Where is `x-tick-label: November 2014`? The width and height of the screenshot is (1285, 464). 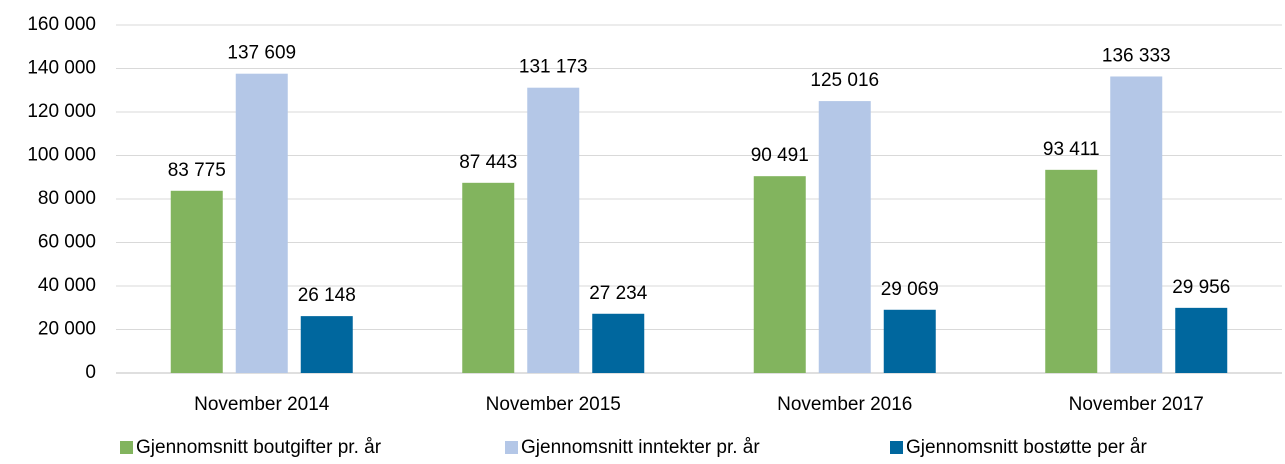 x-tick-label: November 2014 is located at coordinates (262, 404).